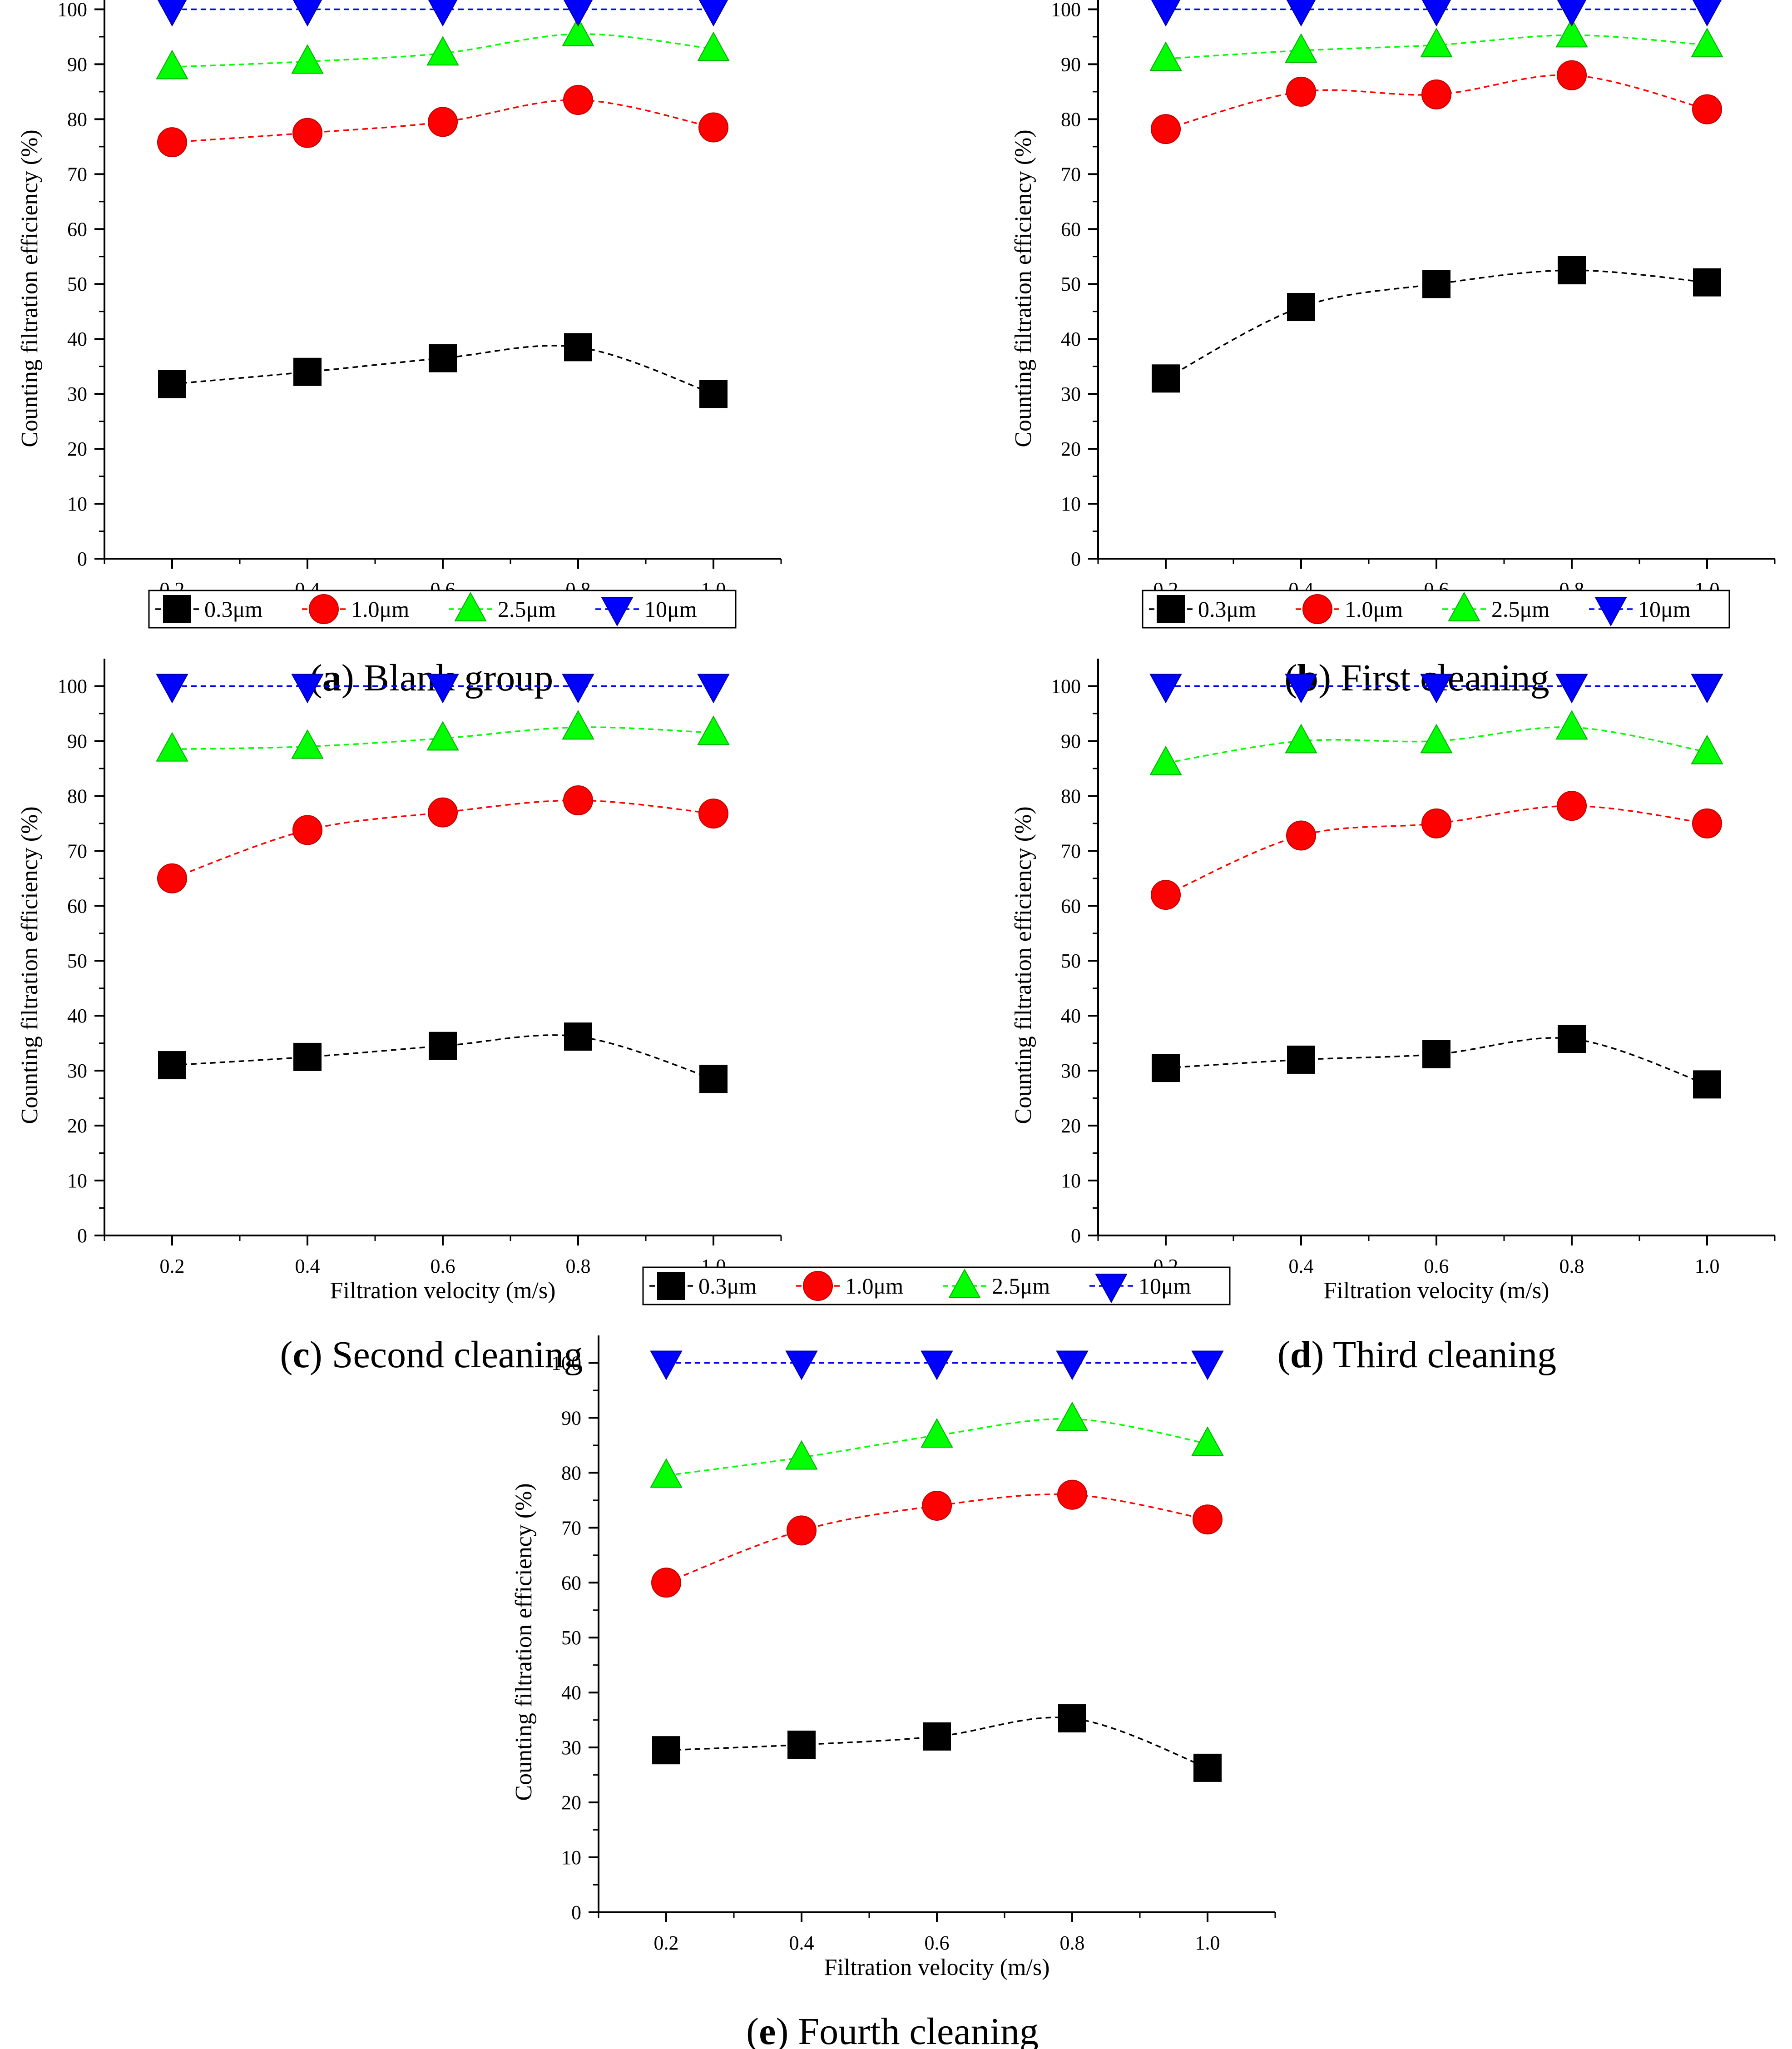  What do you see at coordinates (1301, 1266) in the screenshot?
I see `x-tick-label: 0.4` at bounding box center [1301, 1266].